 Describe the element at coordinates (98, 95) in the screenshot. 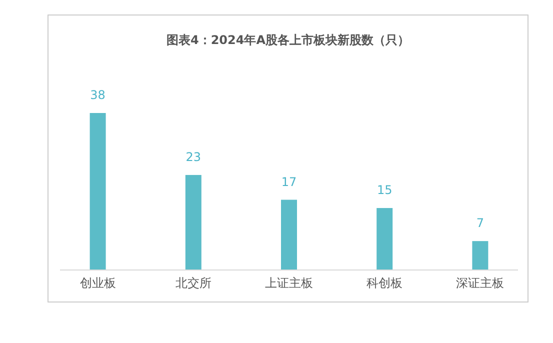

I see `data-label: 38` at that location.